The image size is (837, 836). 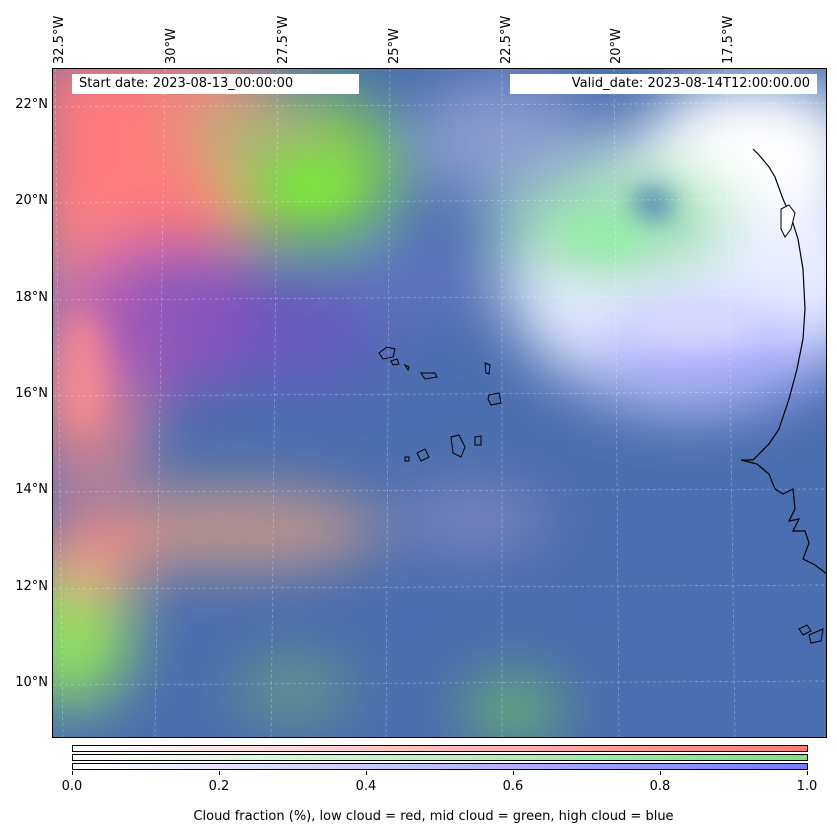 I want to click on lat-label-14n: 14°N, so click(x=31, y=489).